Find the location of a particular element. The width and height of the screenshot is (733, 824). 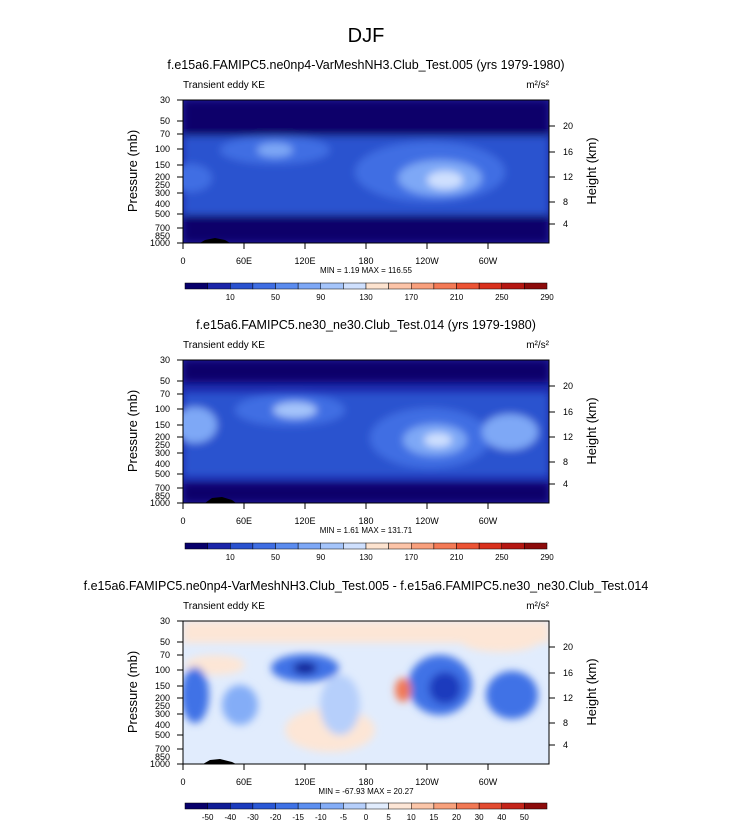

colorbar-label: 10 is located at coordinates (230, 557).